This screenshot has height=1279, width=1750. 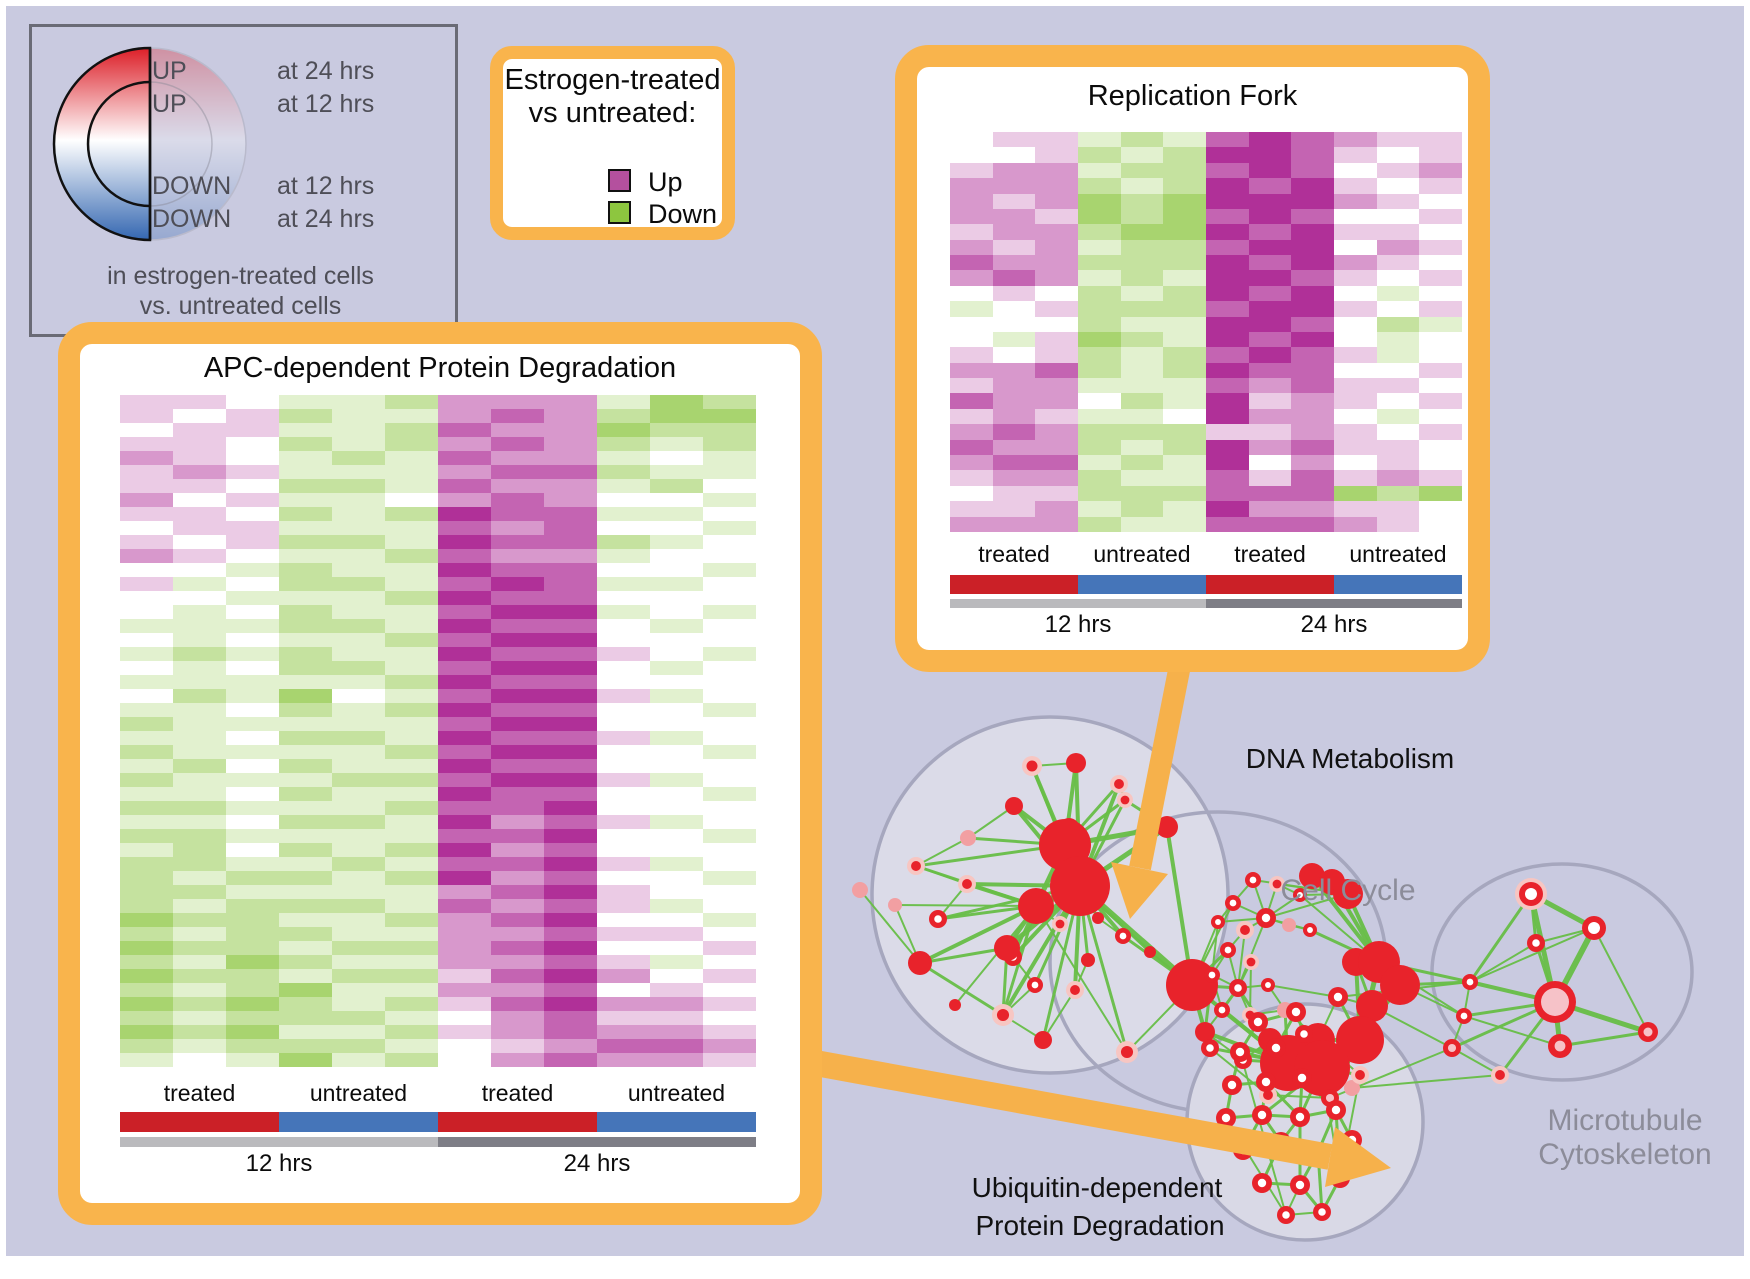 What do you see at coordinates (192, 186) in the screenshot?
I see `legend-down-12-word: DOWN` at bounding box center [192, 186].